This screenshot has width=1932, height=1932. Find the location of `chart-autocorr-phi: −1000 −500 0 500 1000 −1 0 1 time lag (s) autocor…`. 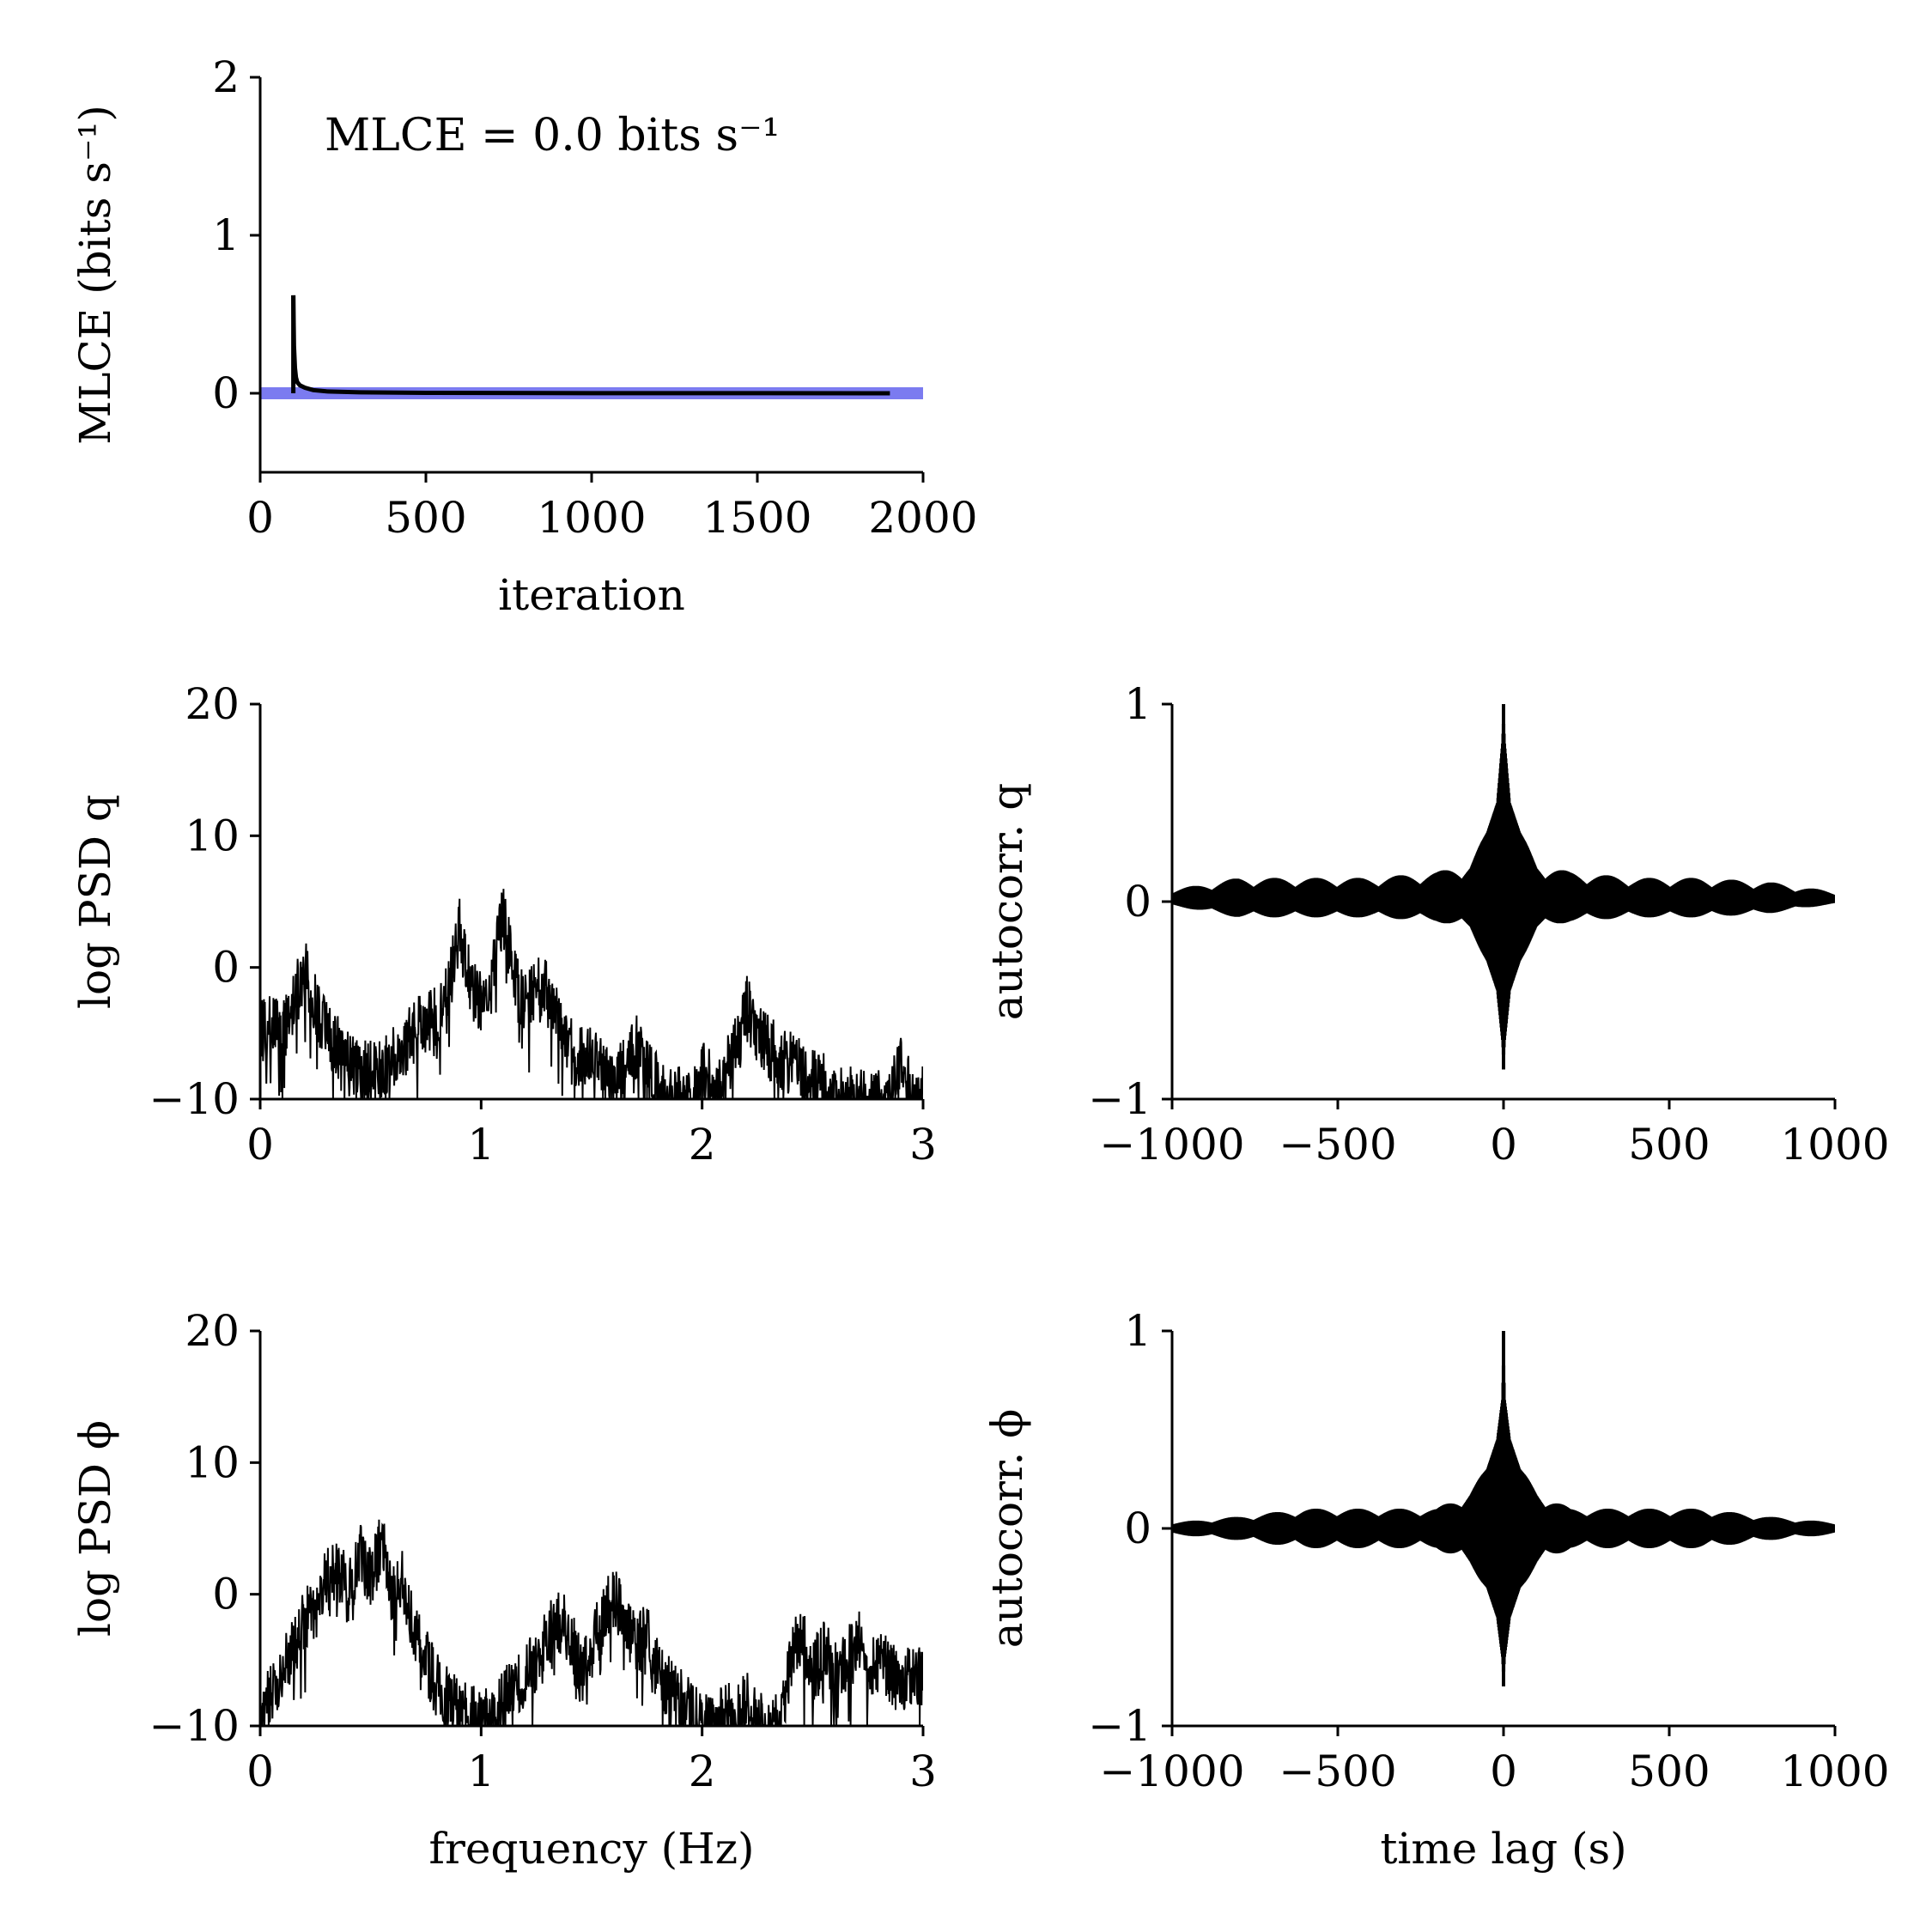

chart-autocorr-phi: −1000 −500 0 500 1000 −1 0 1 time lag (s) autocor… is located at coordinates (1436, 1590).